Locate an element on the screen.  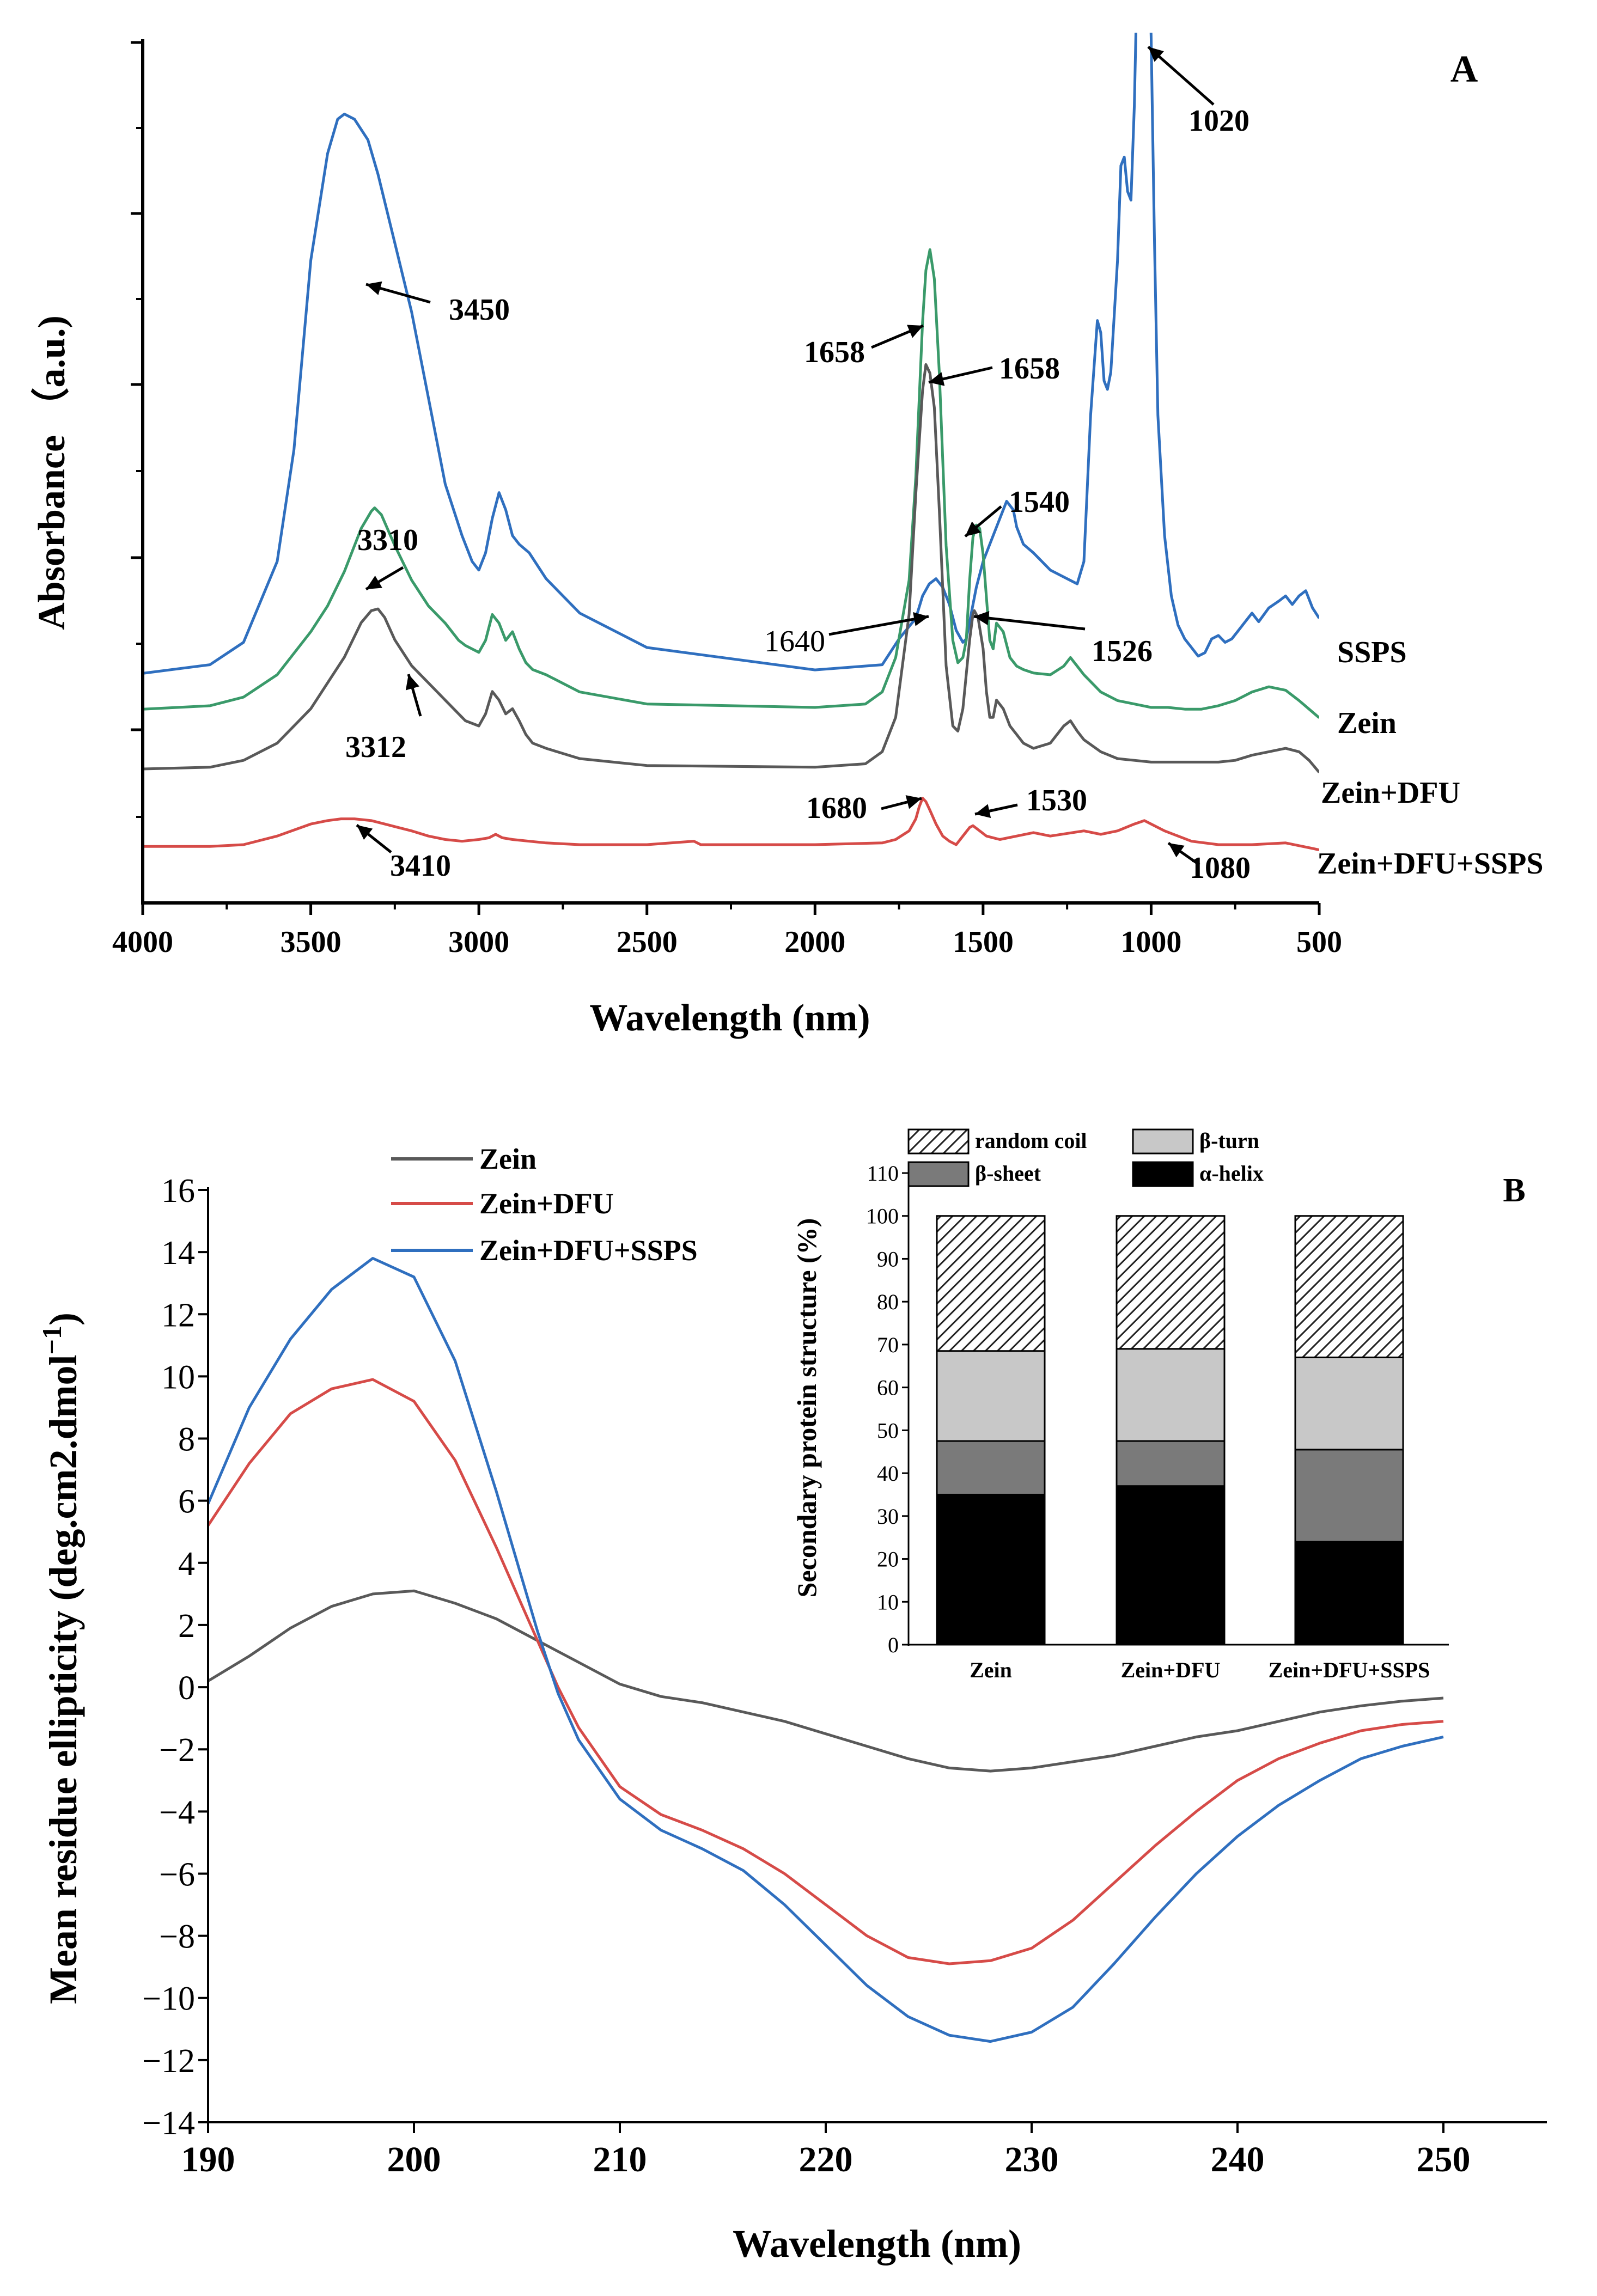
inset-legend-label: β-sheet is located at coordinates (1008, 1173).